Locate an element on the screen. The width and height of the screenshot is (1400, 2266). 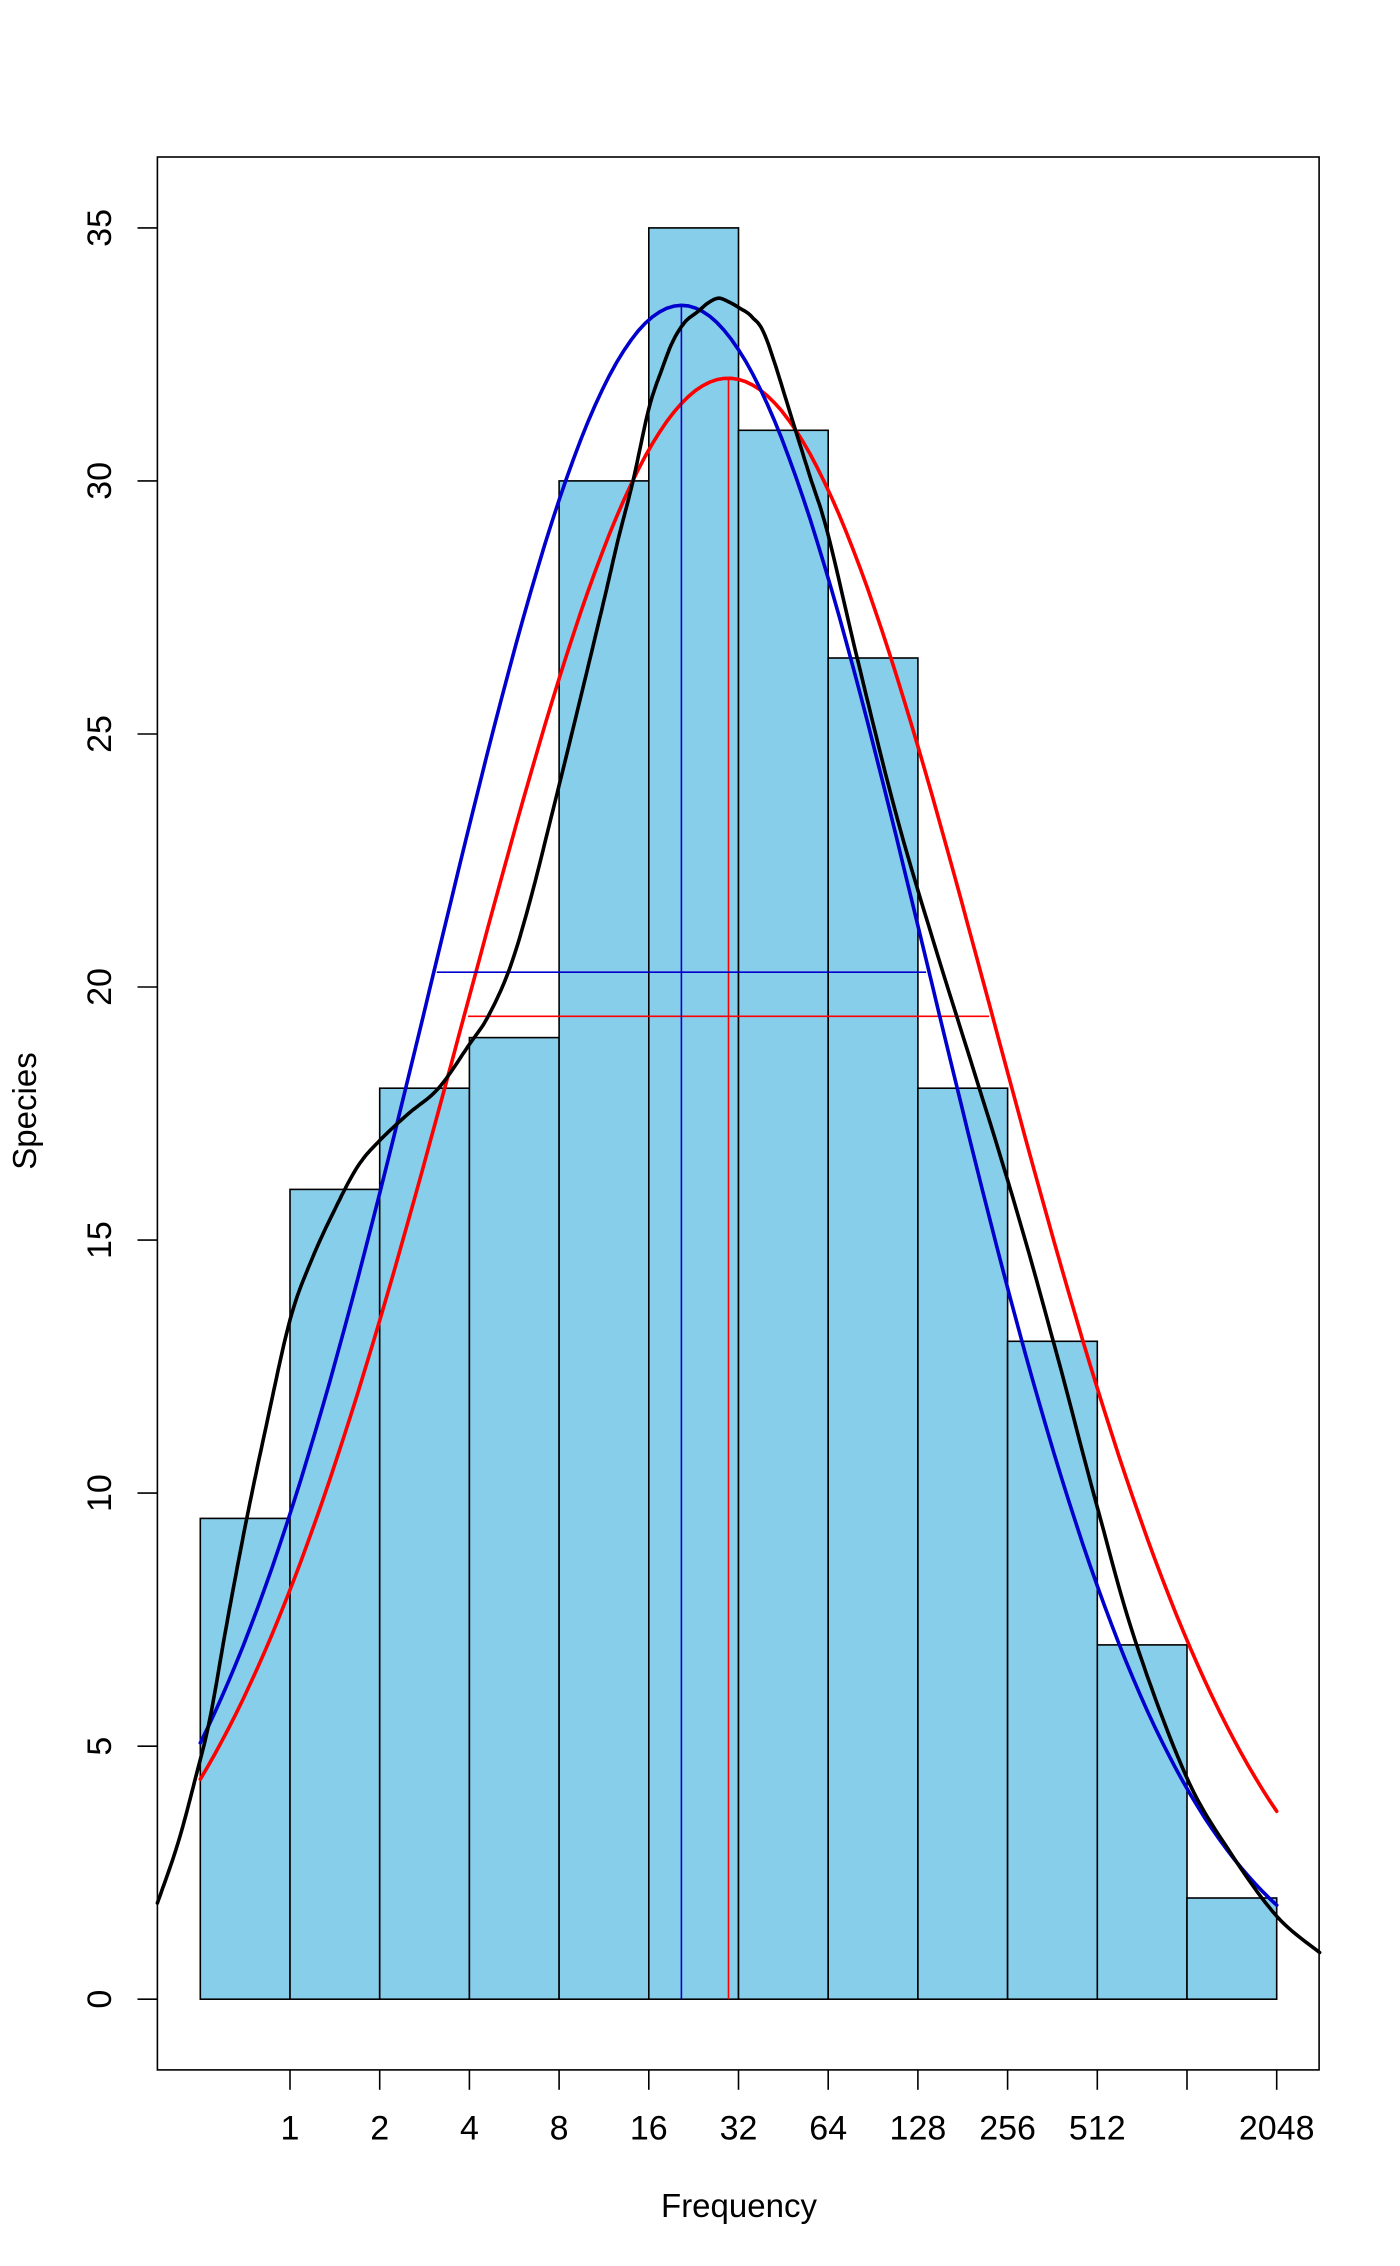
svg-text: 64 is located at coordinates (828, 2129).